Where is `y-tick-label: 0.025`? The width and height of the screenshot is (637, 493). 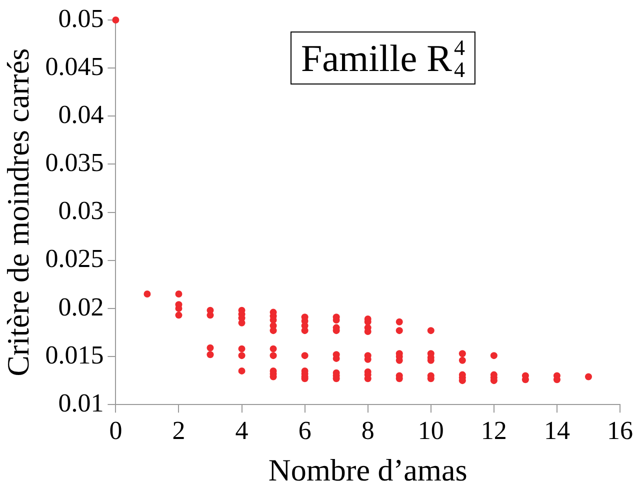 y-tick-label: 0.025 is located at coordinates (74, 259).